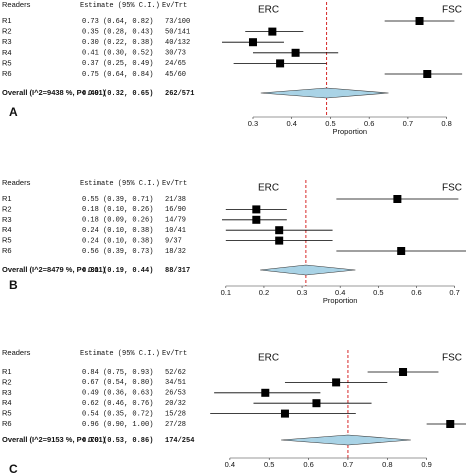  I want to click on estimate-label: 0.96 (0.90, 1.00), so click(117, 425).